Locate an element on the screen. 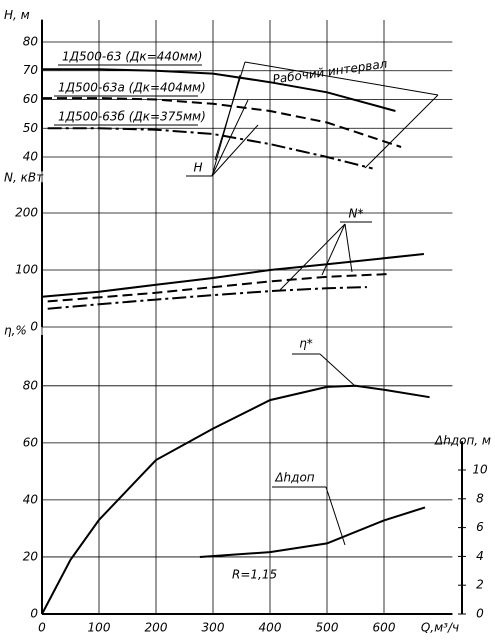 The image size is (495, 643). y-axis-label: H, м is located at coordinates (17, 15).